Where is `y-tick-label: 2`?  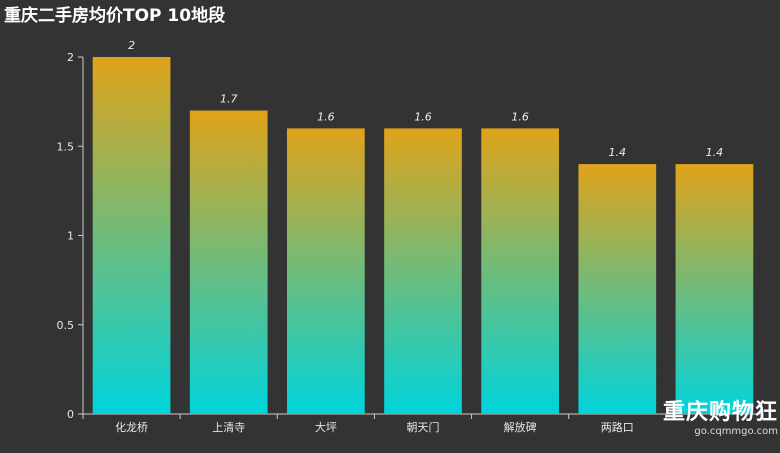
y-tick-label: 2 is located at coordinates (70, 57).